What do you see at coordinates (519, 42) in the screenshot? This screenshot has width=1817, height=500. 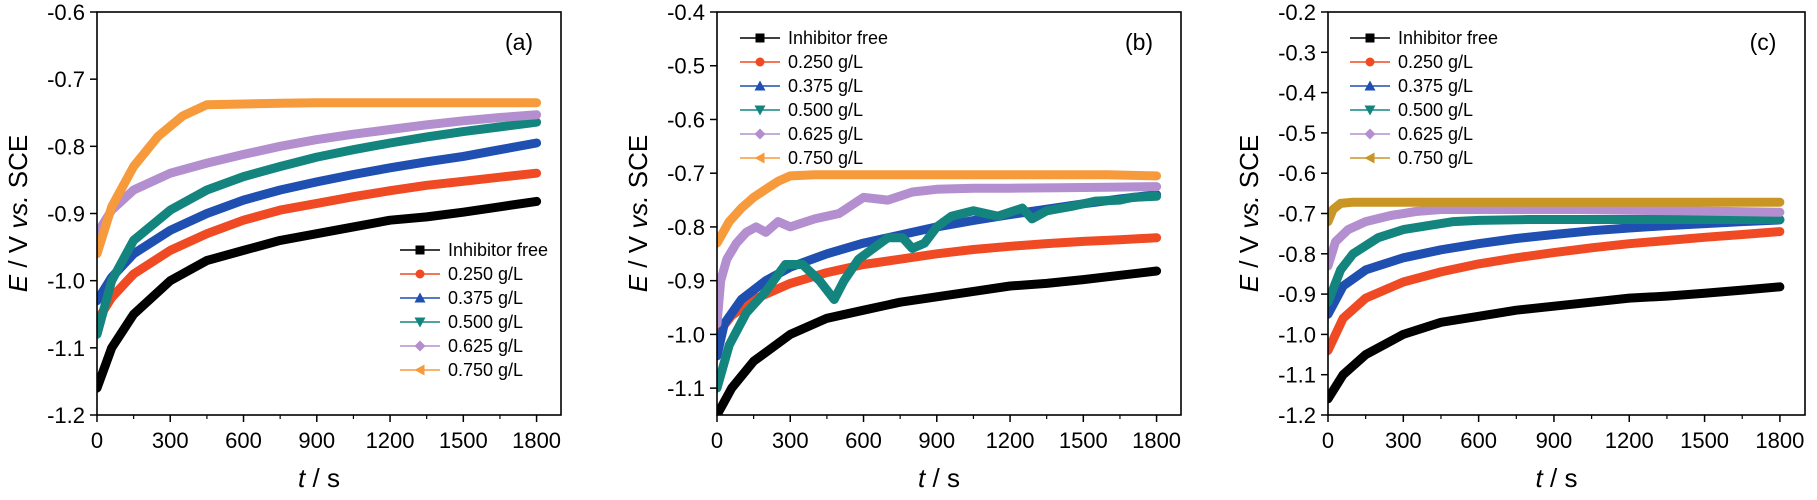 I see `panel-label: (a)` at bounding box center [519, 42].